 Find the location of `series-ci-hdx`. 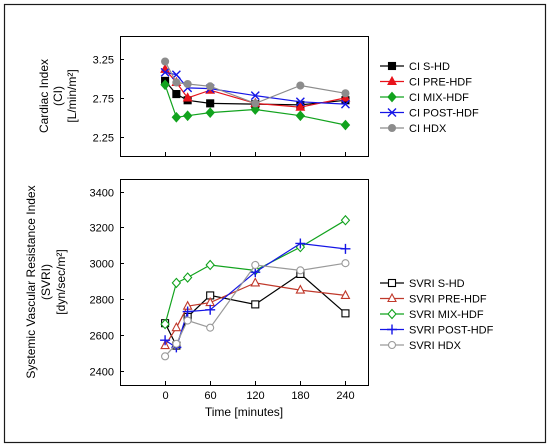

series-ci-hdx is located at coordinates (255, 82).